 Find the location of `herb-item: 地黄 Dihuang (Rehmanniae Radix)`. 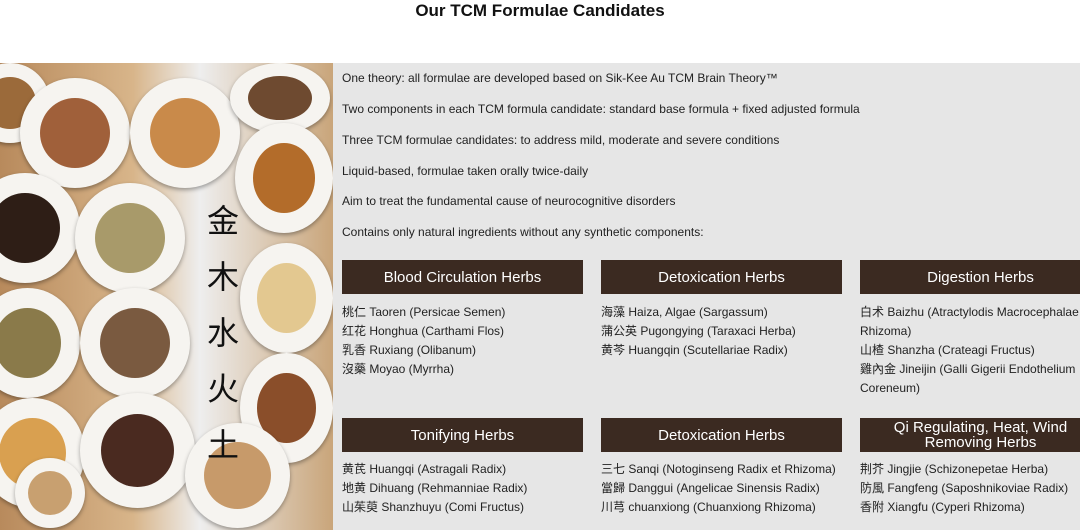

herb-item: 地黄 Dihuang (Rehmanniae Radix) is located at coordinates (435, 488).